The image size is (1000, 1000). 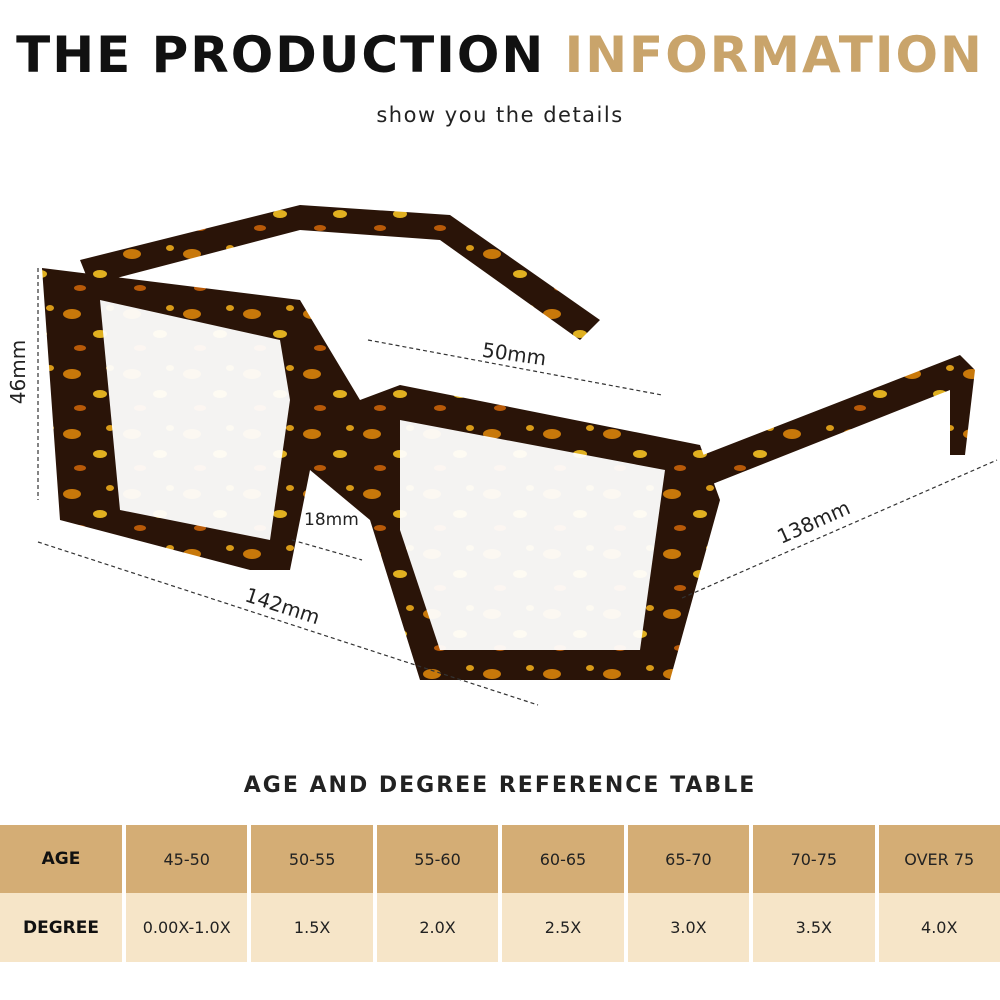 I want to click on table-cell: 1.5X, so click(x=312, y=927).